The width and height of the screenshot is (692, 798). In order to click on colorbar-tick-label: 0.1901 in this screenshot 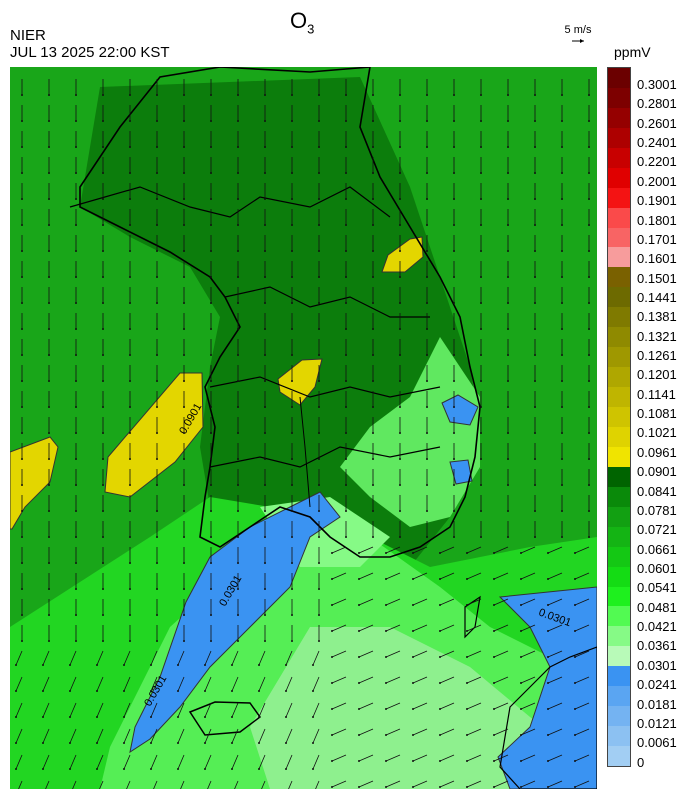, I will do `click(657, 201)`.